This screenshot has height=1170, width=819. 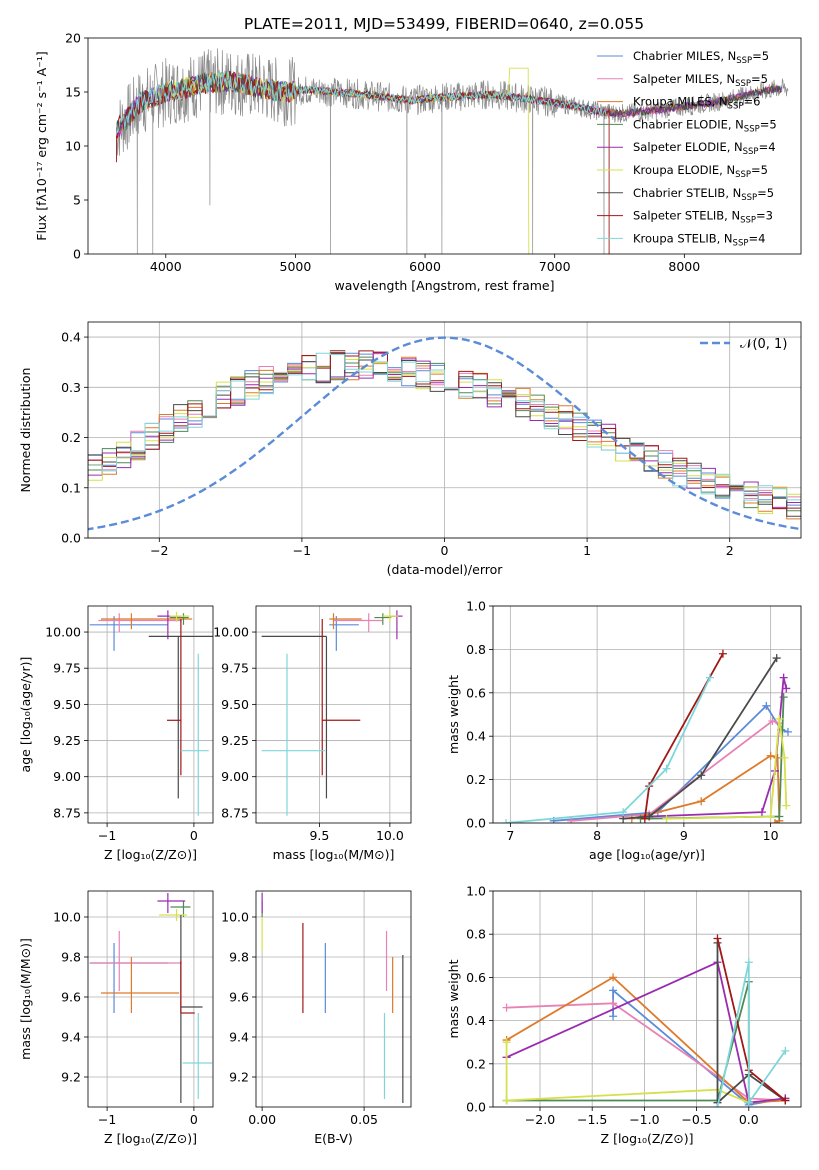 I want to click on x-tick-label: 8, so click(x=597, y=835).